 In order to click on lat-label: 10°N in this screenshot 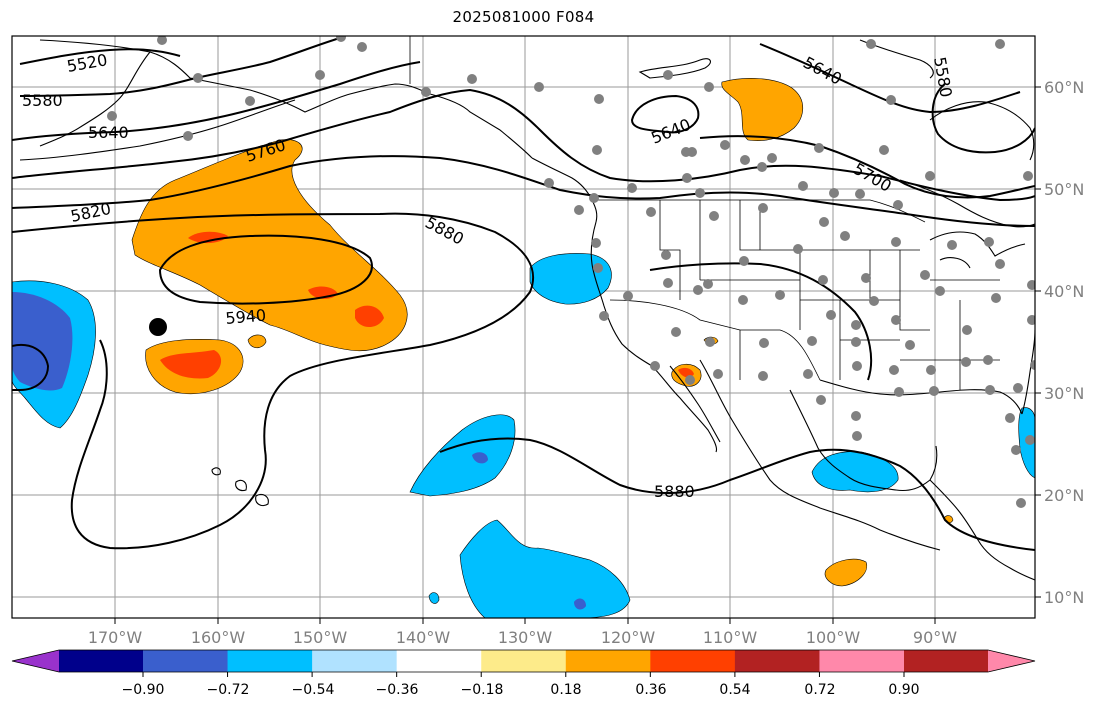, I will do `click(1064, 597)`.